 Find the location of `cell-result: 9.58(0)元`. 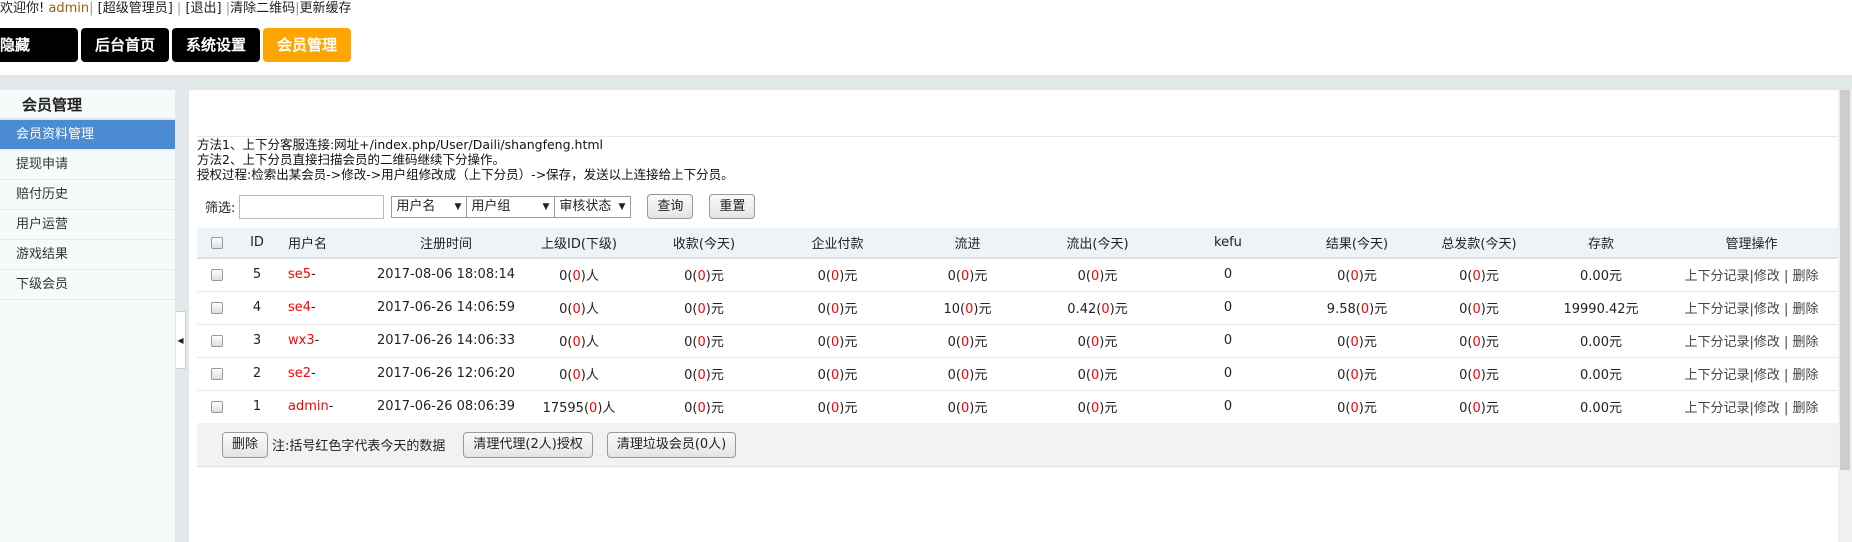

cell-result: 9.58(0)元 is located at coordinates (1357, 308).